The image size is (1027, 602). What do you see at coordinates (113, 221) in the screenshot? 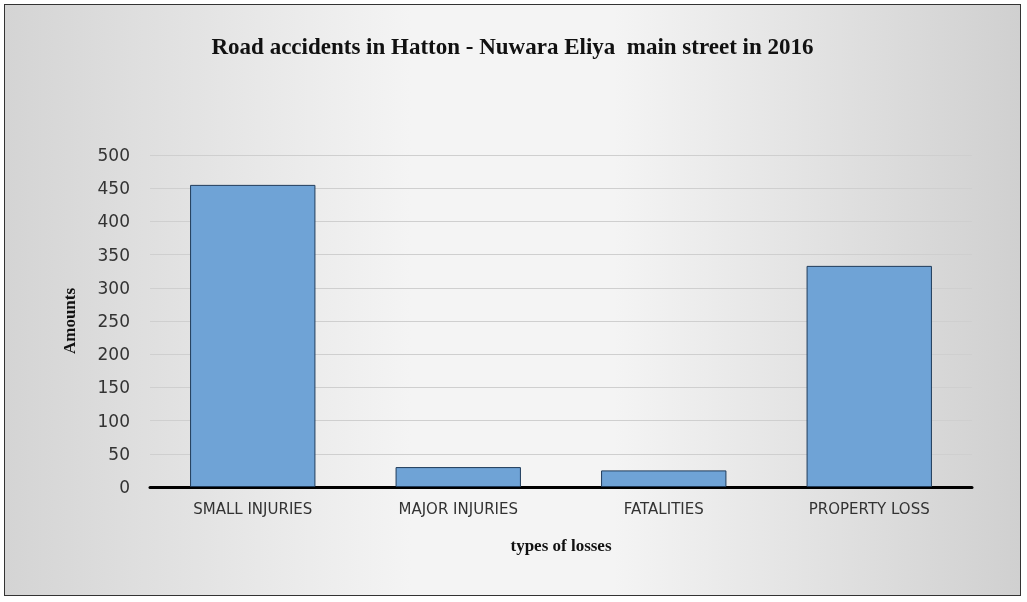
I see `y-tick-label: 400` at bounding box center [113, 221].